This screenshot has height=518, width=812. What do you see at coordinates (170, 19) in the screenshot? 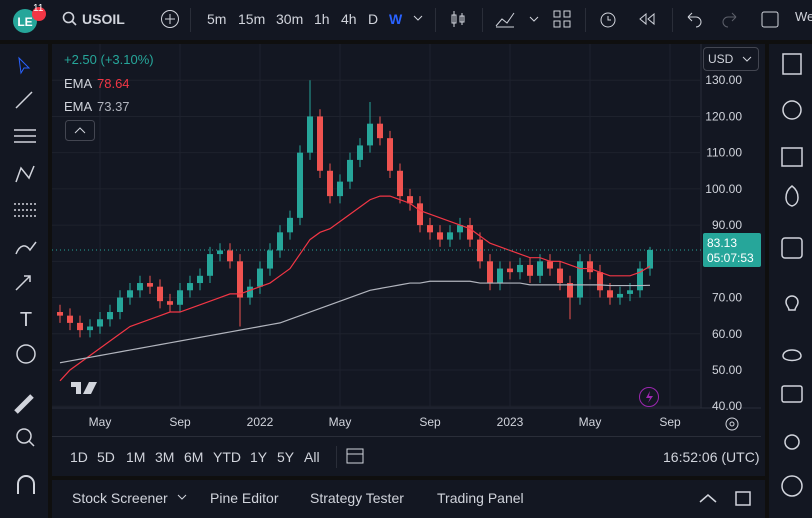
I see `add-symbol` at bounding box center [170, 19].